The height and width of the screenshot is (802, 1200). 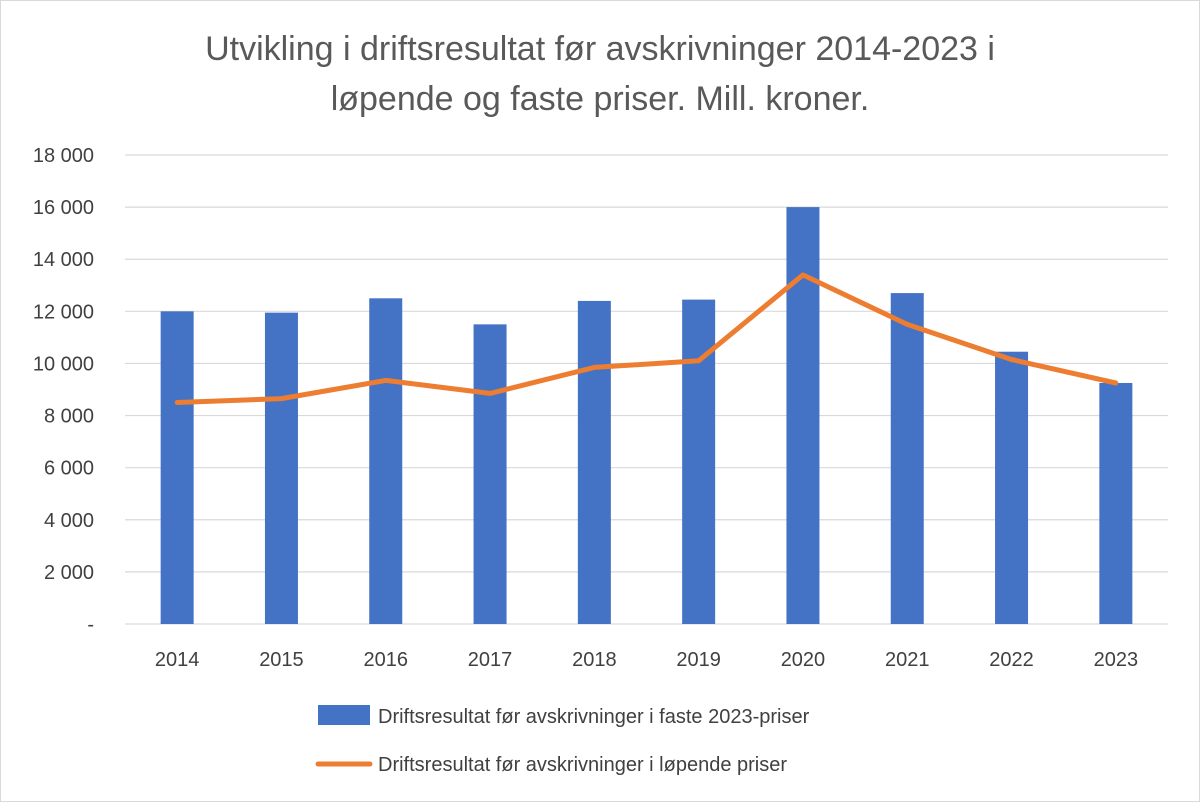 I want to click on x-axis-ticks: 2014 2015 2016 2017 2018 2019 2020 2021 2022 2023, so click(x=646, y=660).